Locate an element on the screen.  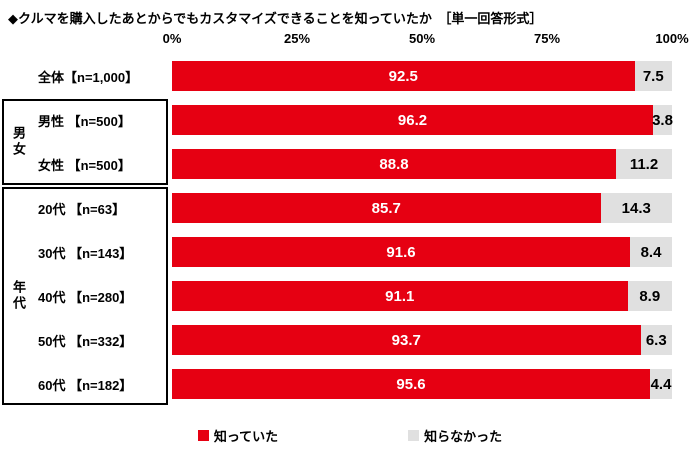
row-label: 30代 【n=143】 is located at coordinates (85, 253).